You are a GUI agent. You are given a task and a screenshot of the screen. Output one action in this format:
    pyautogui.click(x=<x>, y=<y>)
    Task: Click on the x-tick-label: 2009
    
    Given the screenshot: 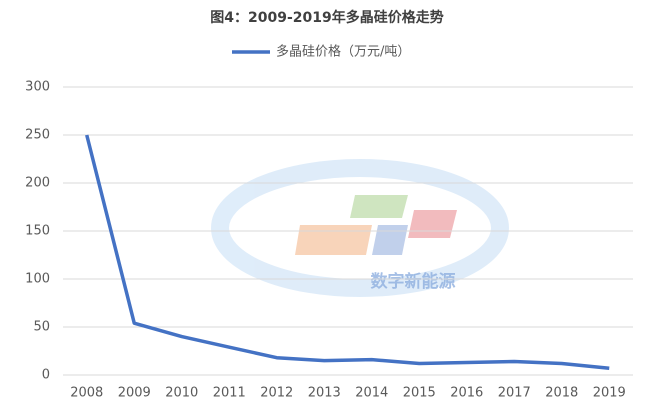 What is the action you would take?
    pyautogui.click(x=134, y=393)
    